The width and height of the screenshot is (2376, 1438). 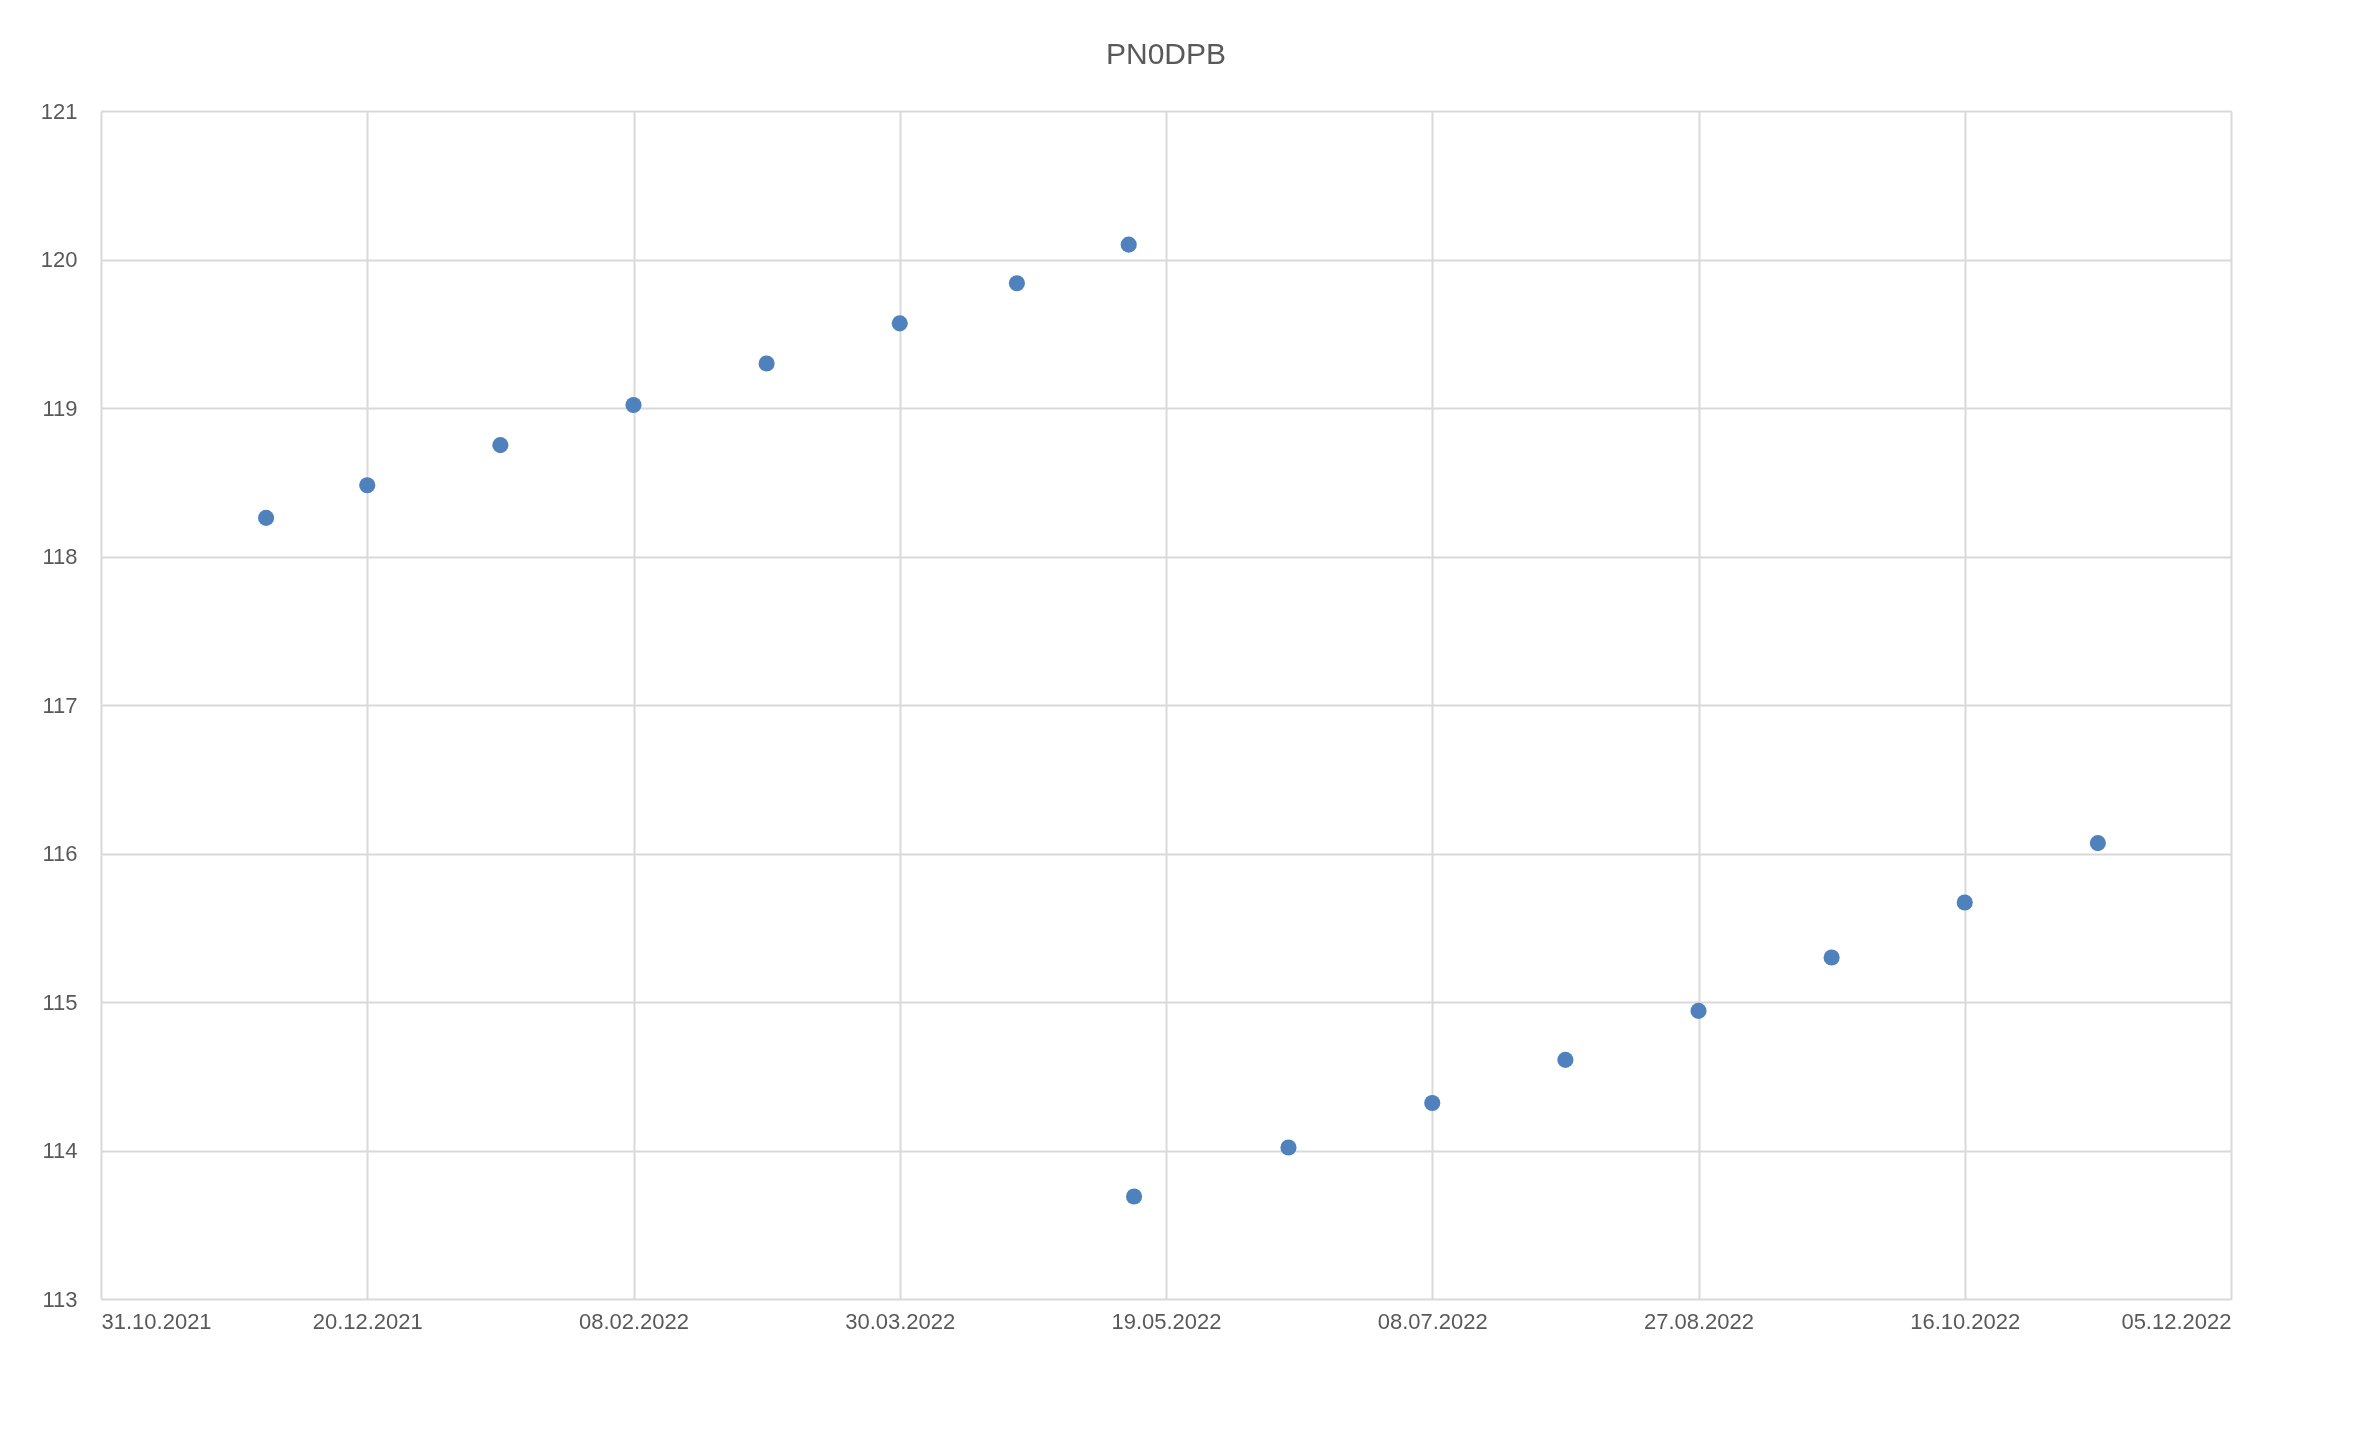 What do you see at coordinates (60, 1299) in the screenshot?
I see `y-tick-label: 113` at bounding box center [60, 1299].